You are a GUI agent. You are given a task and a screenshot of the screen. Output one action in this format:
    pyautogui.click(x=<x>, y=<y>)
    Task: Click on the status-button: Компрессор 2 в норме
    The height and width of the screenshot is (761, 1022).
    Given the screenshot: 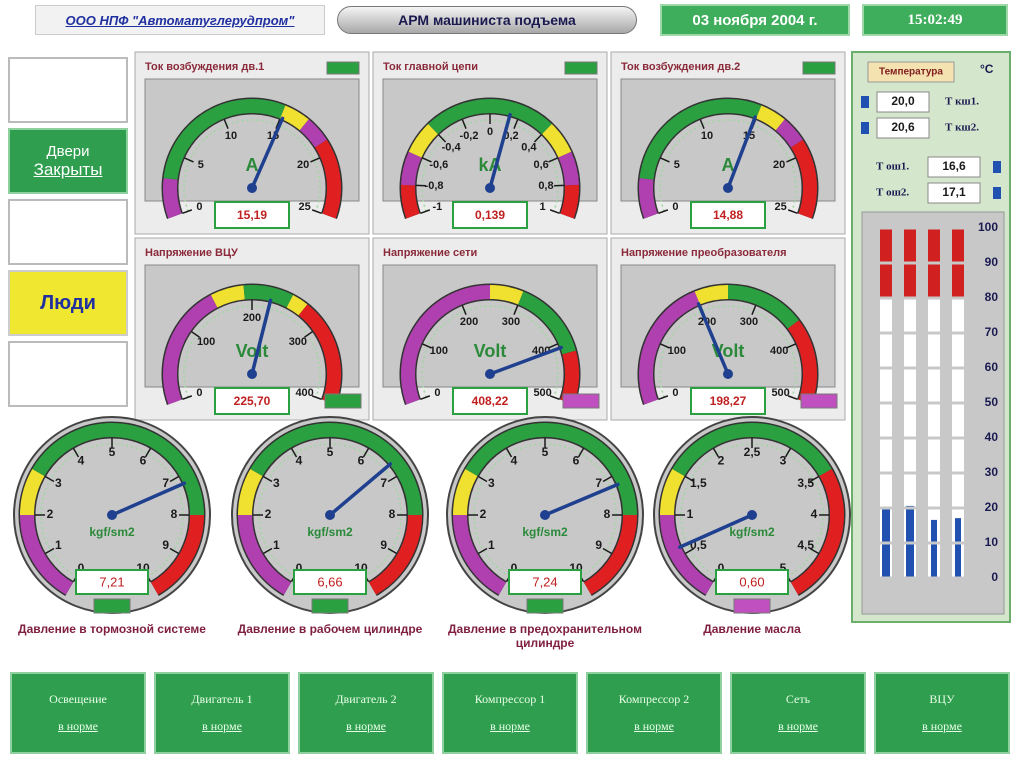 What is the action you would take?
    pyautogui.click(x=654, y=713)
    